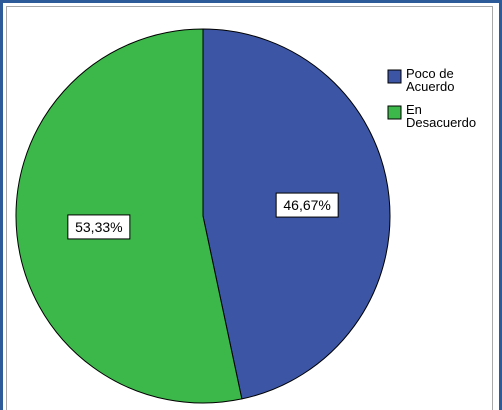 This screenshot has width=502, height=410. I want to click on legend: Poco de Acuerdo En Desacuerdo, so click(431, 98).